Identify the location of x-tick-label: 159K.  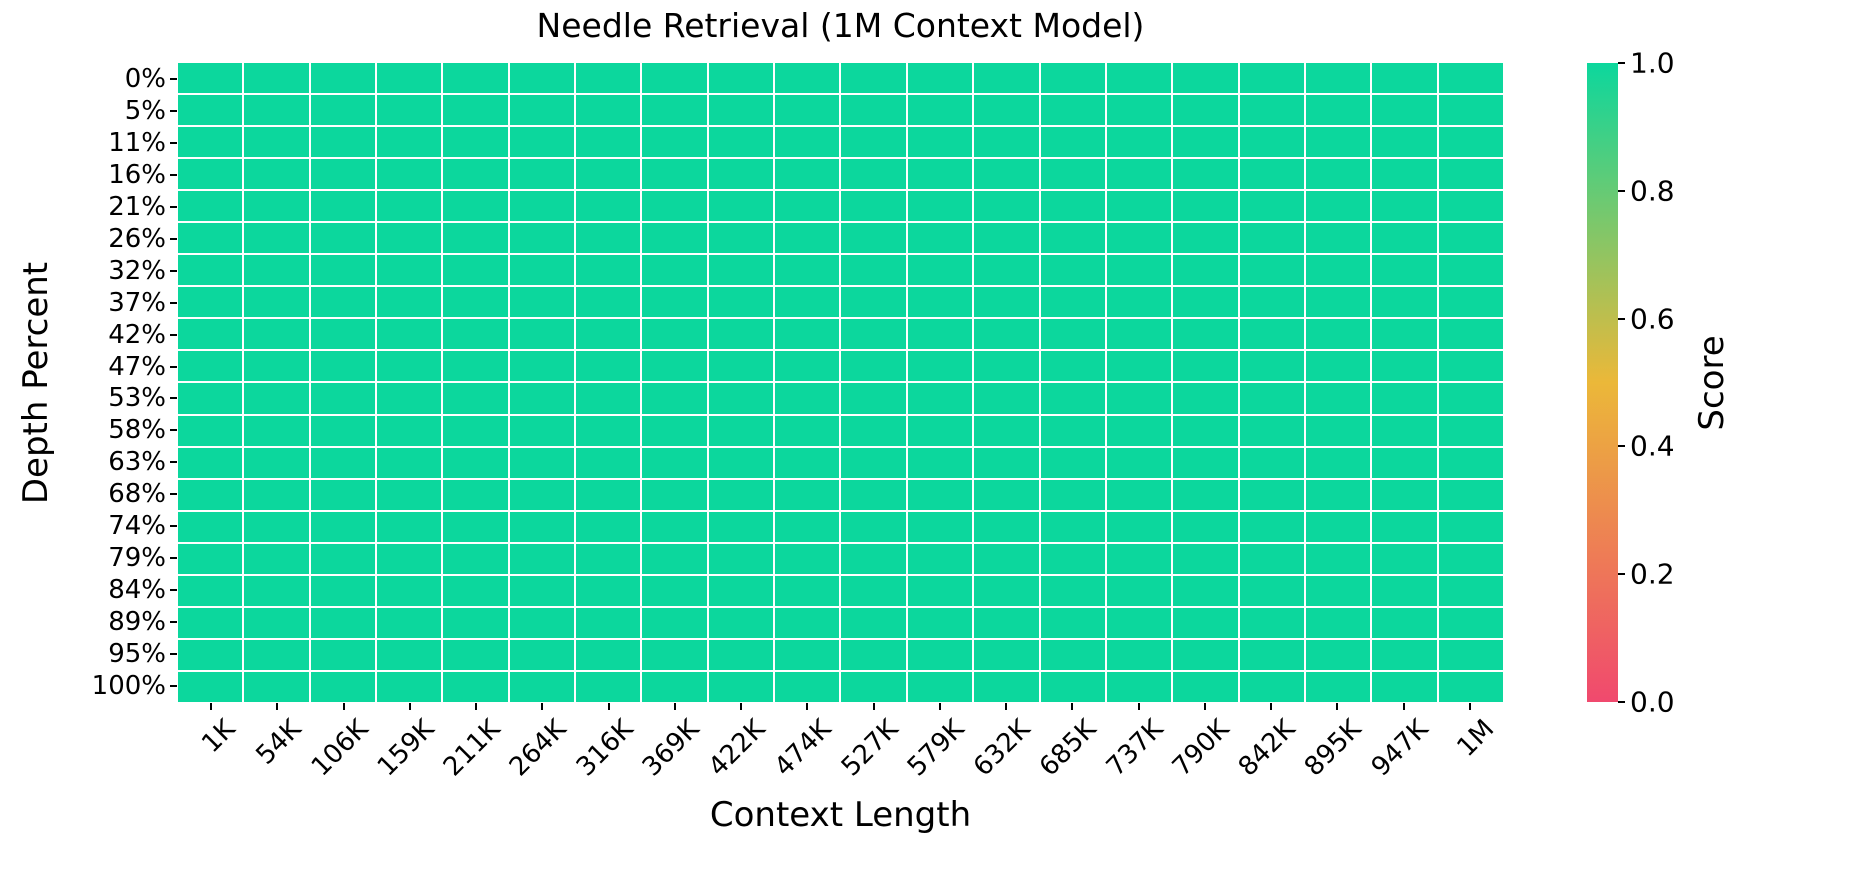
(406, 748).